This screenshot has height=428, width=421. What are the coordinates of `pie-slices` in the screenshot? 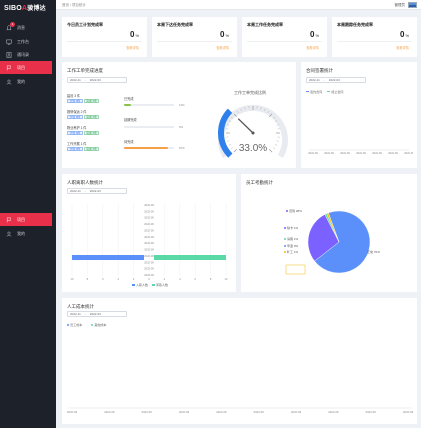 It's located at (339, 242).